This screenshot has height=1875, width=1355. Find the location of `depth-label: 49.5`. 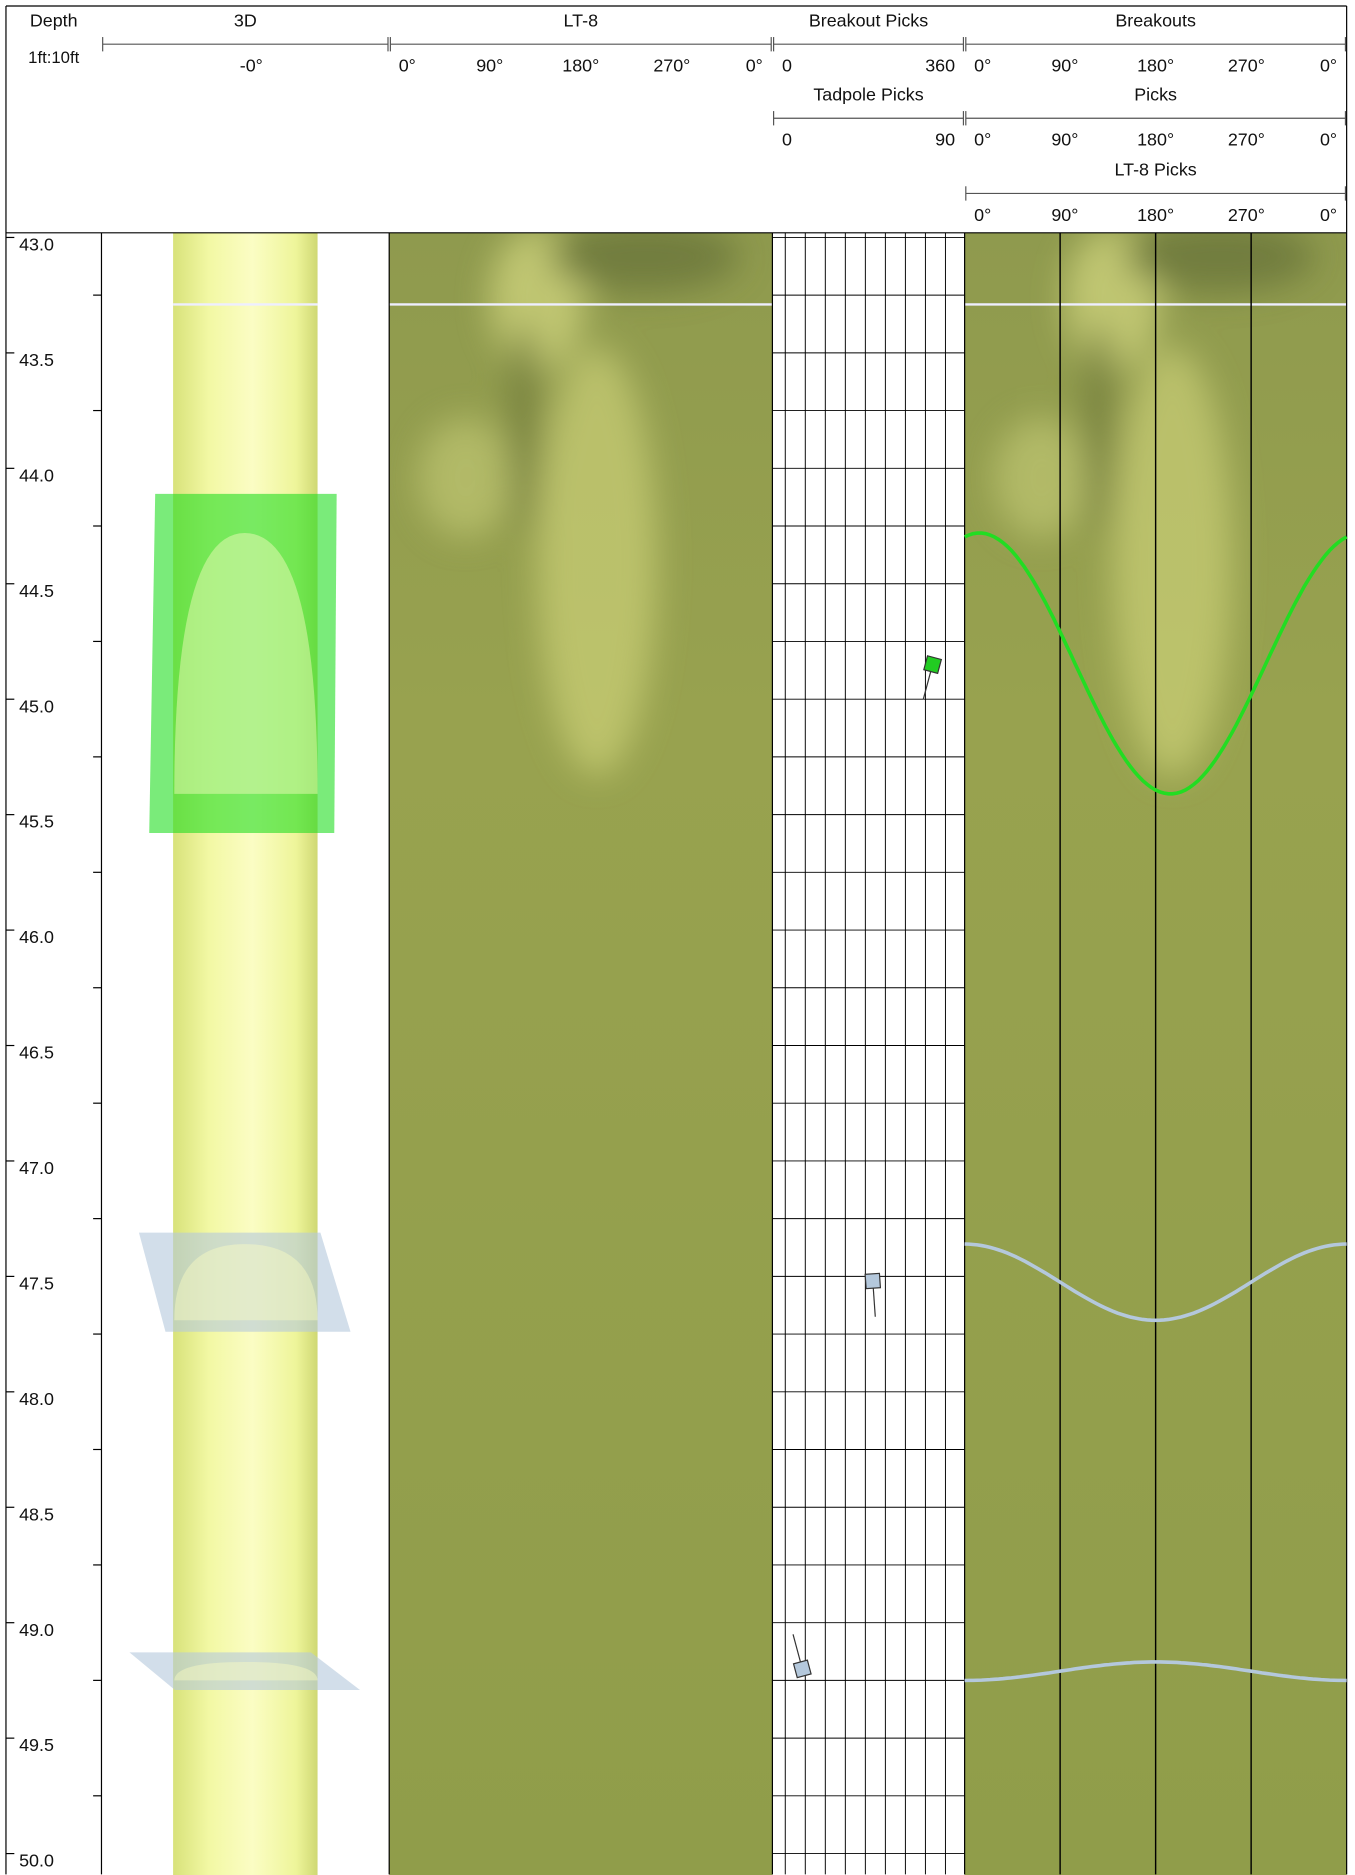

depth-label: 49.5 is located at coordinates (36, 1745).